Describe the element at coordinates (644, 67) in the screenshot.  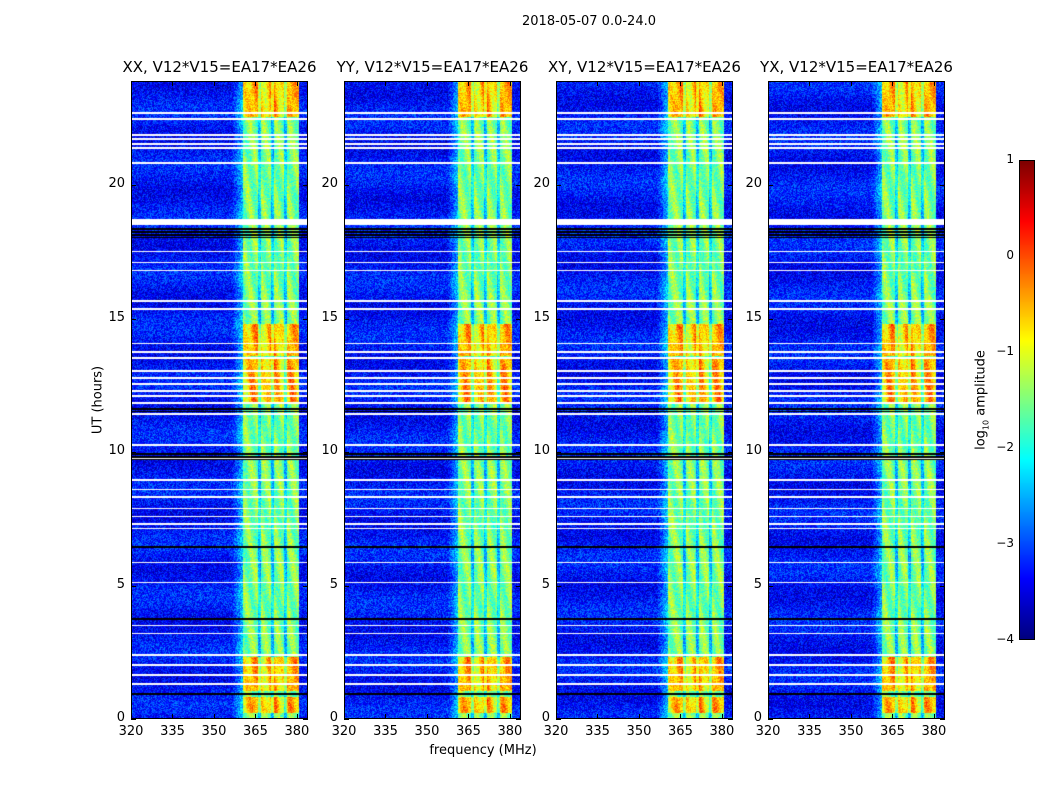
I see `panel-title: XY, V12*V15=EA17*EA26` at that location.